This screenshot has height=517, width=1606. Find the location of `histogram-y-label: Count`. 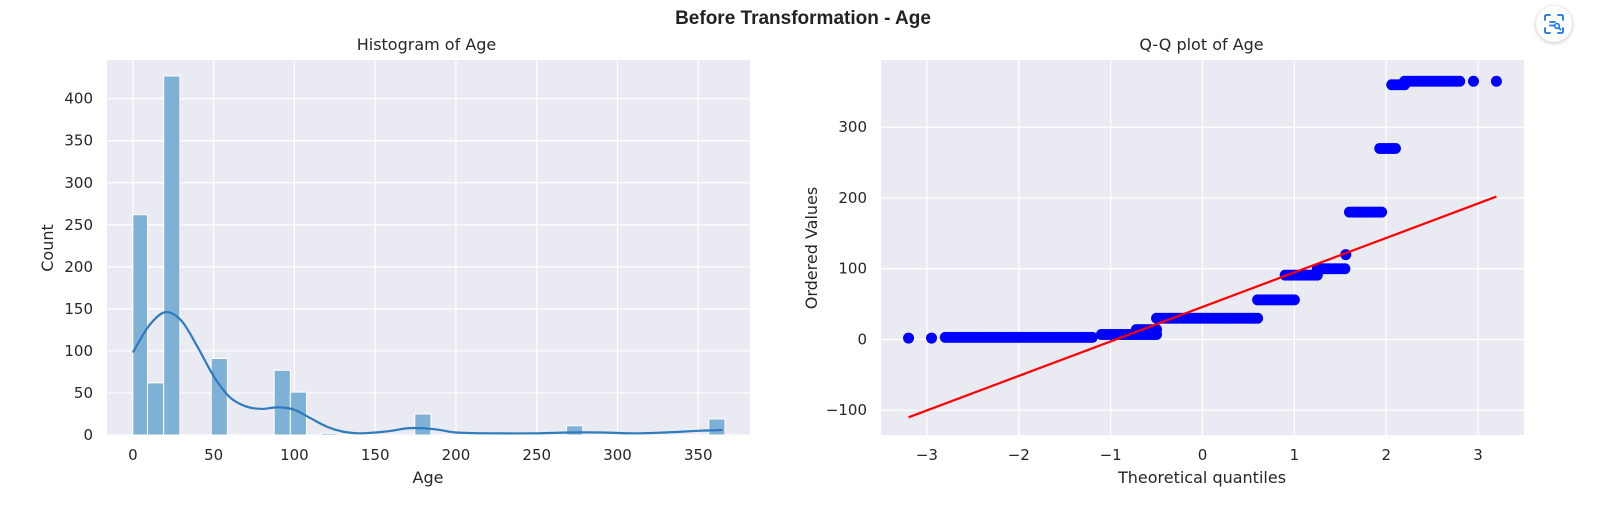

histogram-y-label: Count is located at coordinates (47, 248).